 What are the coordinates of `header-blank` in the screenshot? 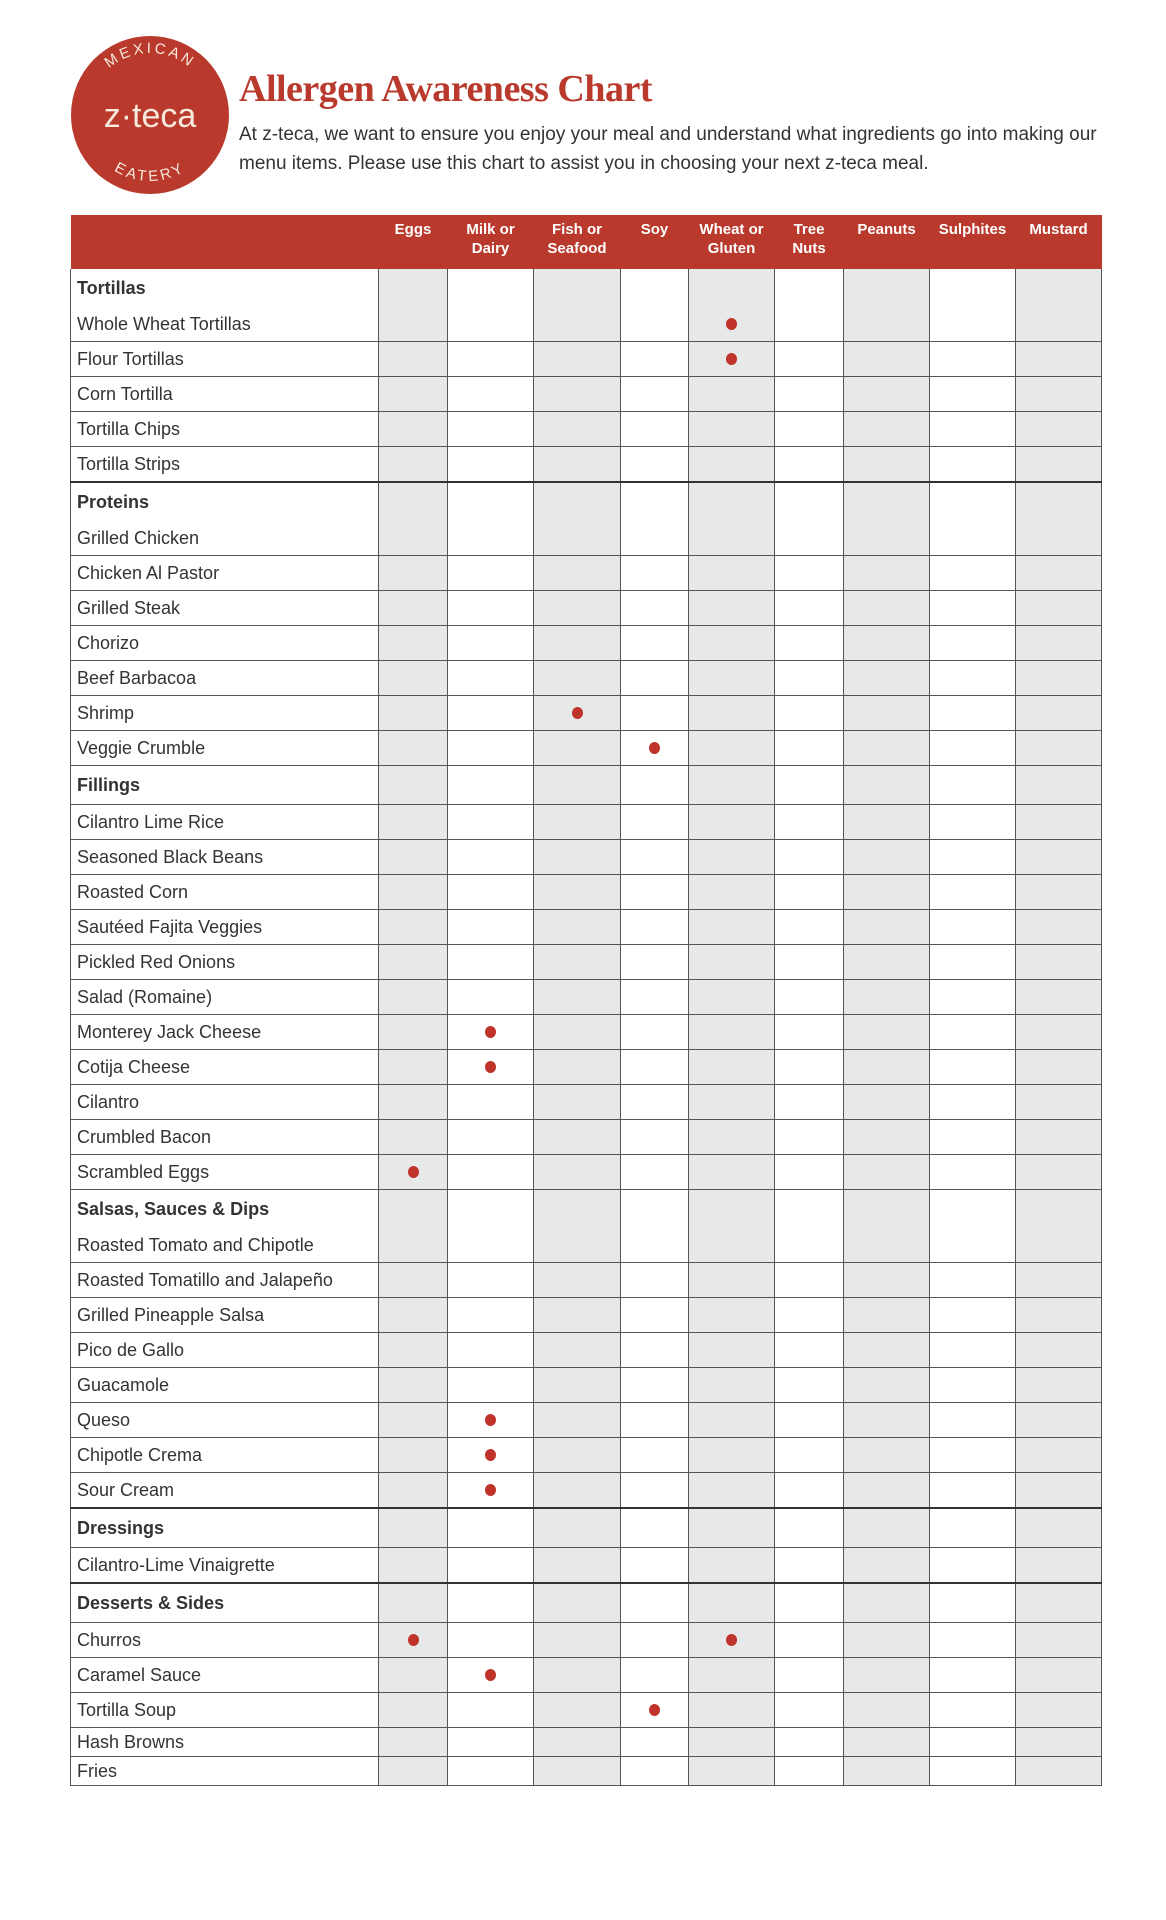 It's located at (224, 242).